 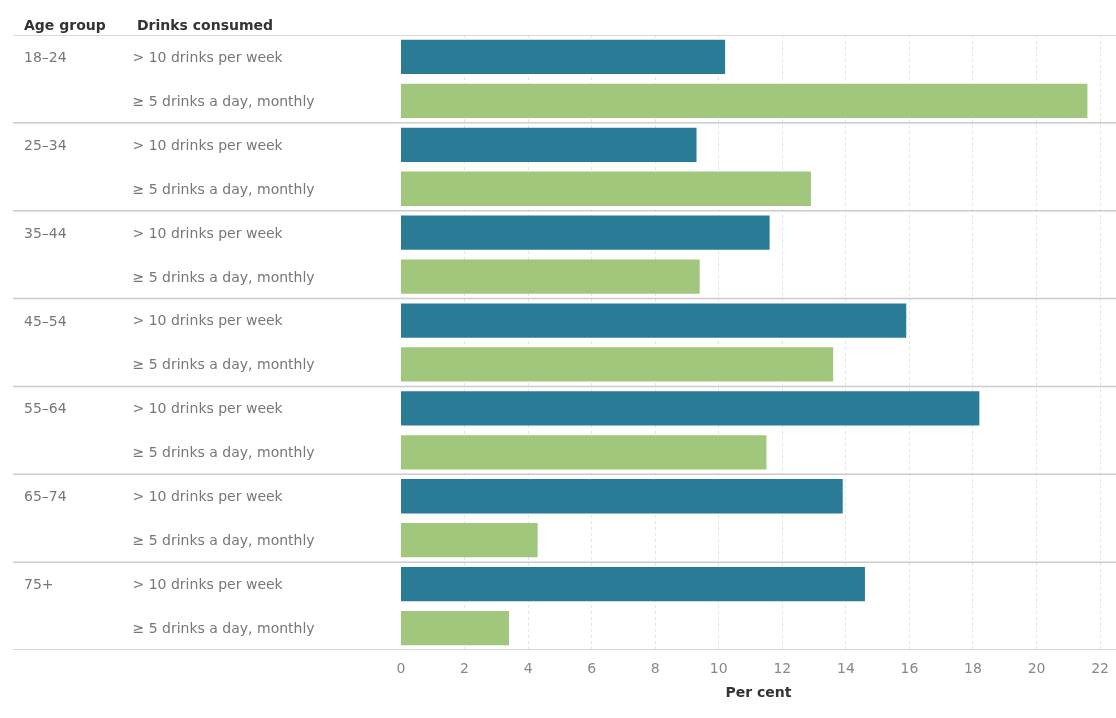 I want to click on text: 18–24, so click(x=45, y=57).